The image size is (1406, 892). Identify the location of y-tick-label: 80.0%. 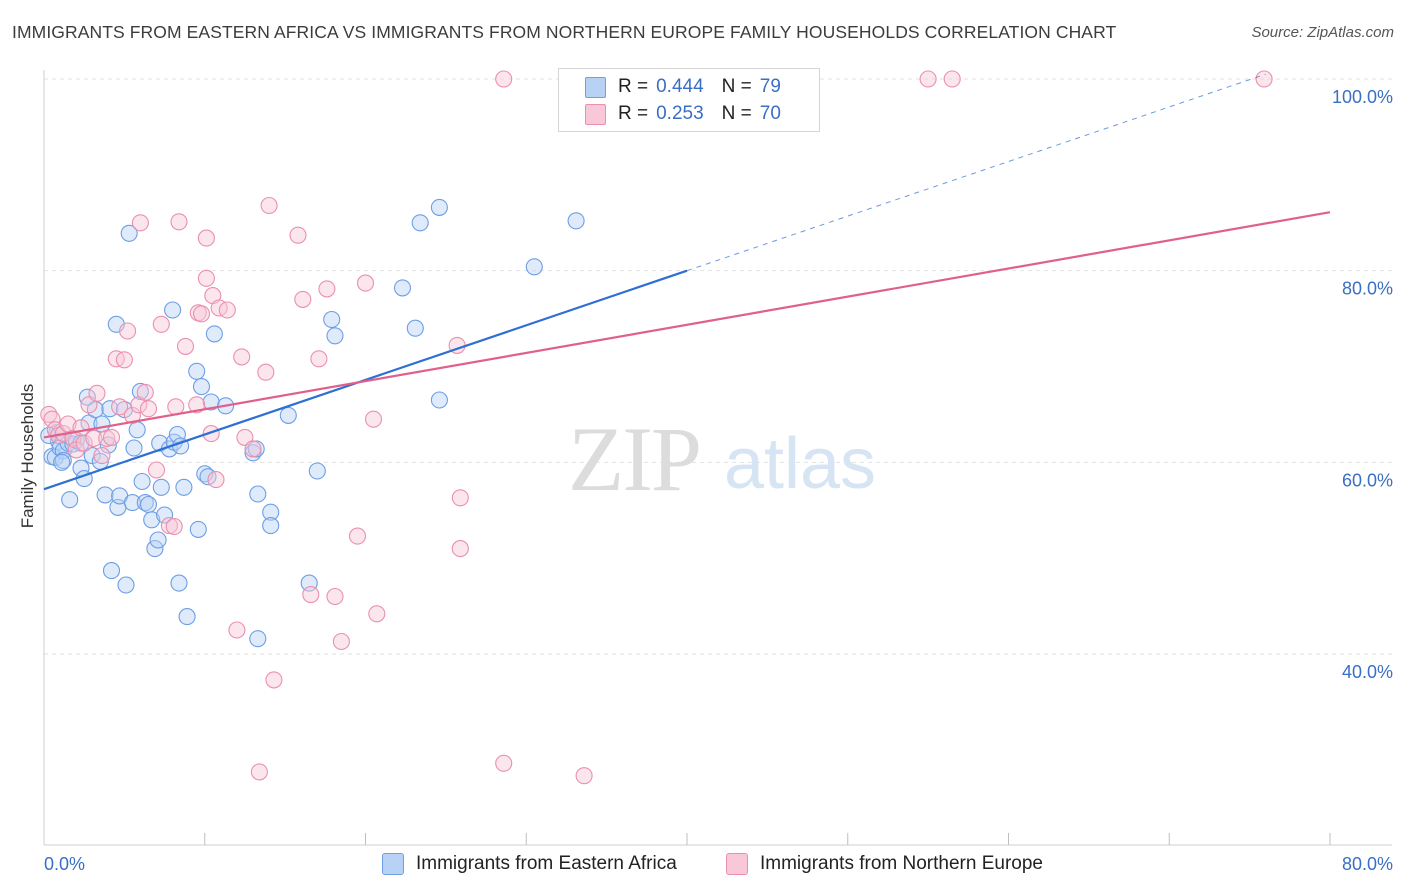
(1367, 289).